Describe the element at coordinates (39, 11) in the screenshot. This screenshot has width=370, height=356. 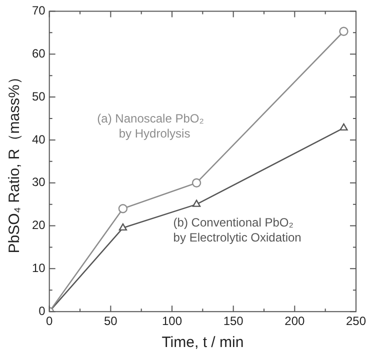
I see `y-tick-label: 70` at that location.